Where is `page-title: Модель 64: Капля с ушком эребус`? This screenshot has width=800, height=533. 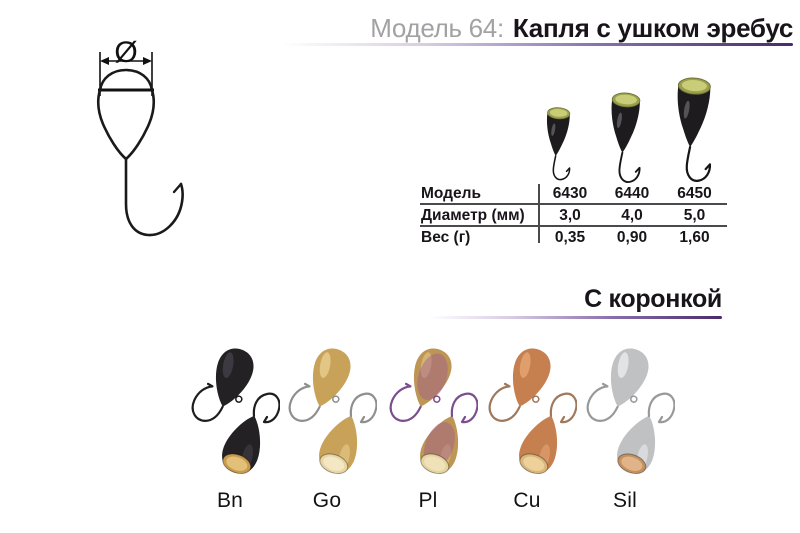 page-title: Модель 64: Капля с ушком эребус is located at coordinates (581, 28).